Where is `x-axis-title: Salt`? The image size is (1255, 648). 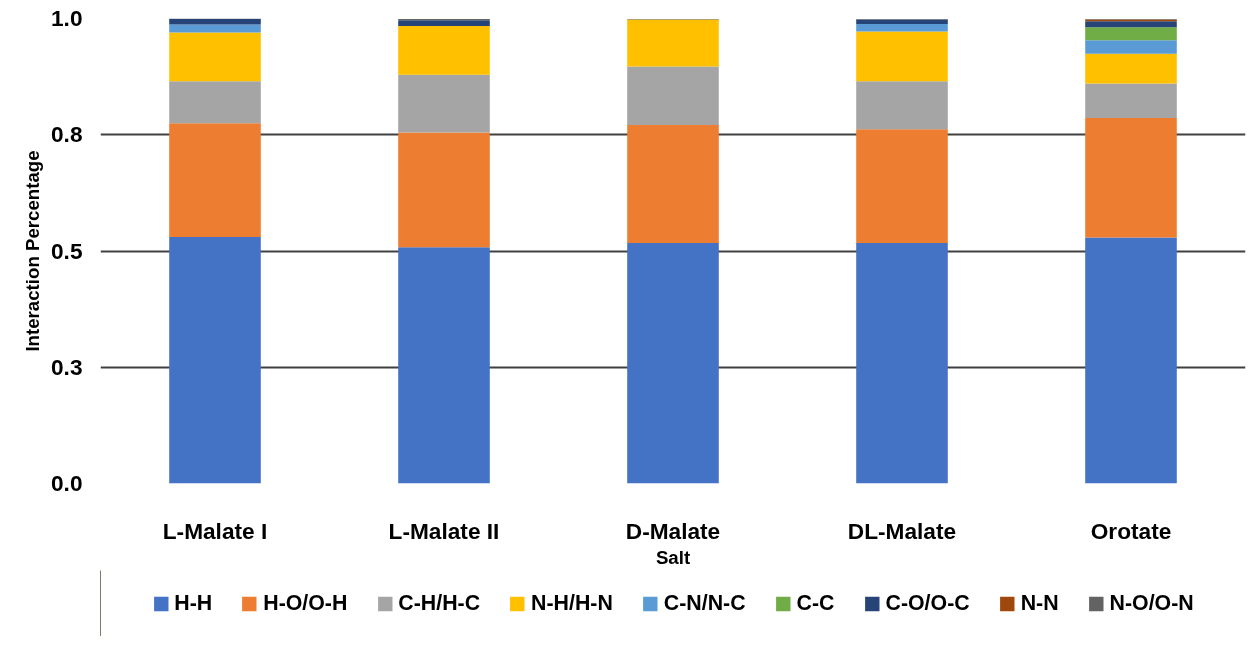
x-axis-title: Salt is located at coordinates (673, 557).